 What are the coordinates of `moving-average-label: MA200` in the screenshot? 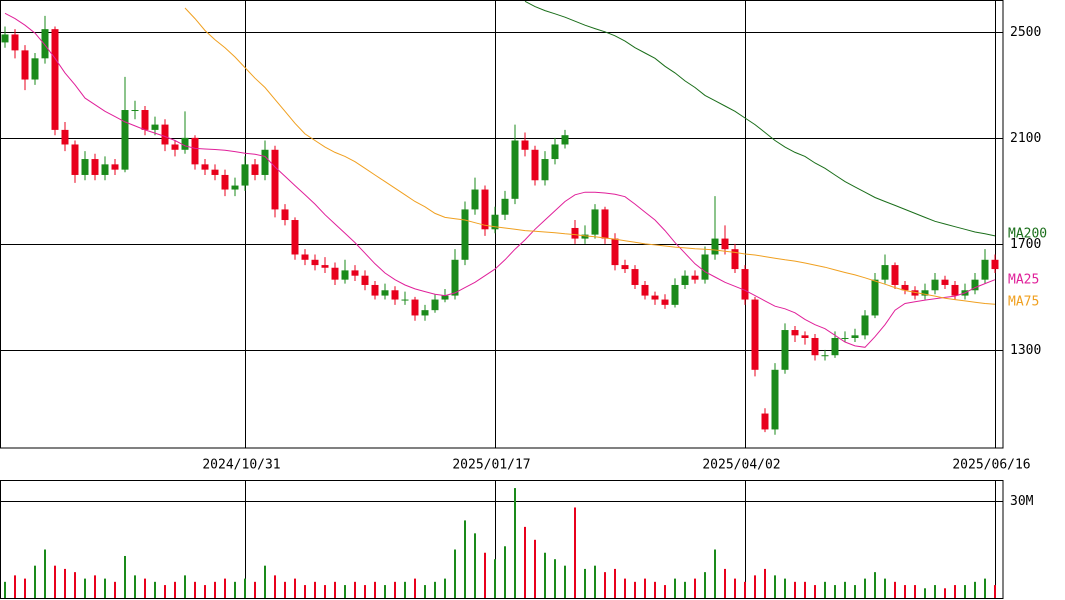 It's located at (1027, 234).